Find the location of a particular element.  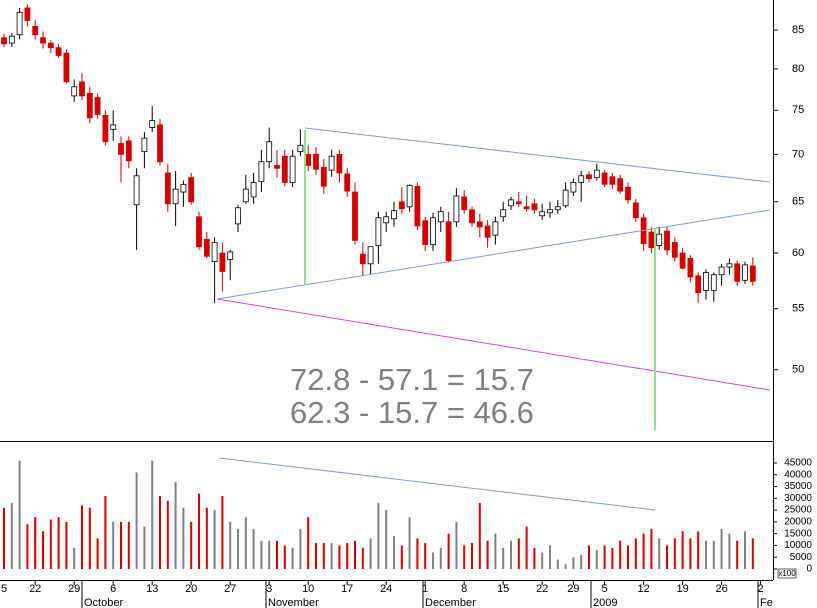

x-tick-label: 12 is located at coordinates (643, 589).